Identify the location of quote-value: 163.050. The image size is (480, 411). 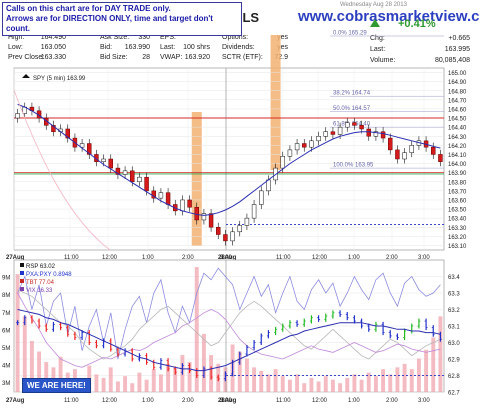
(53, 47).